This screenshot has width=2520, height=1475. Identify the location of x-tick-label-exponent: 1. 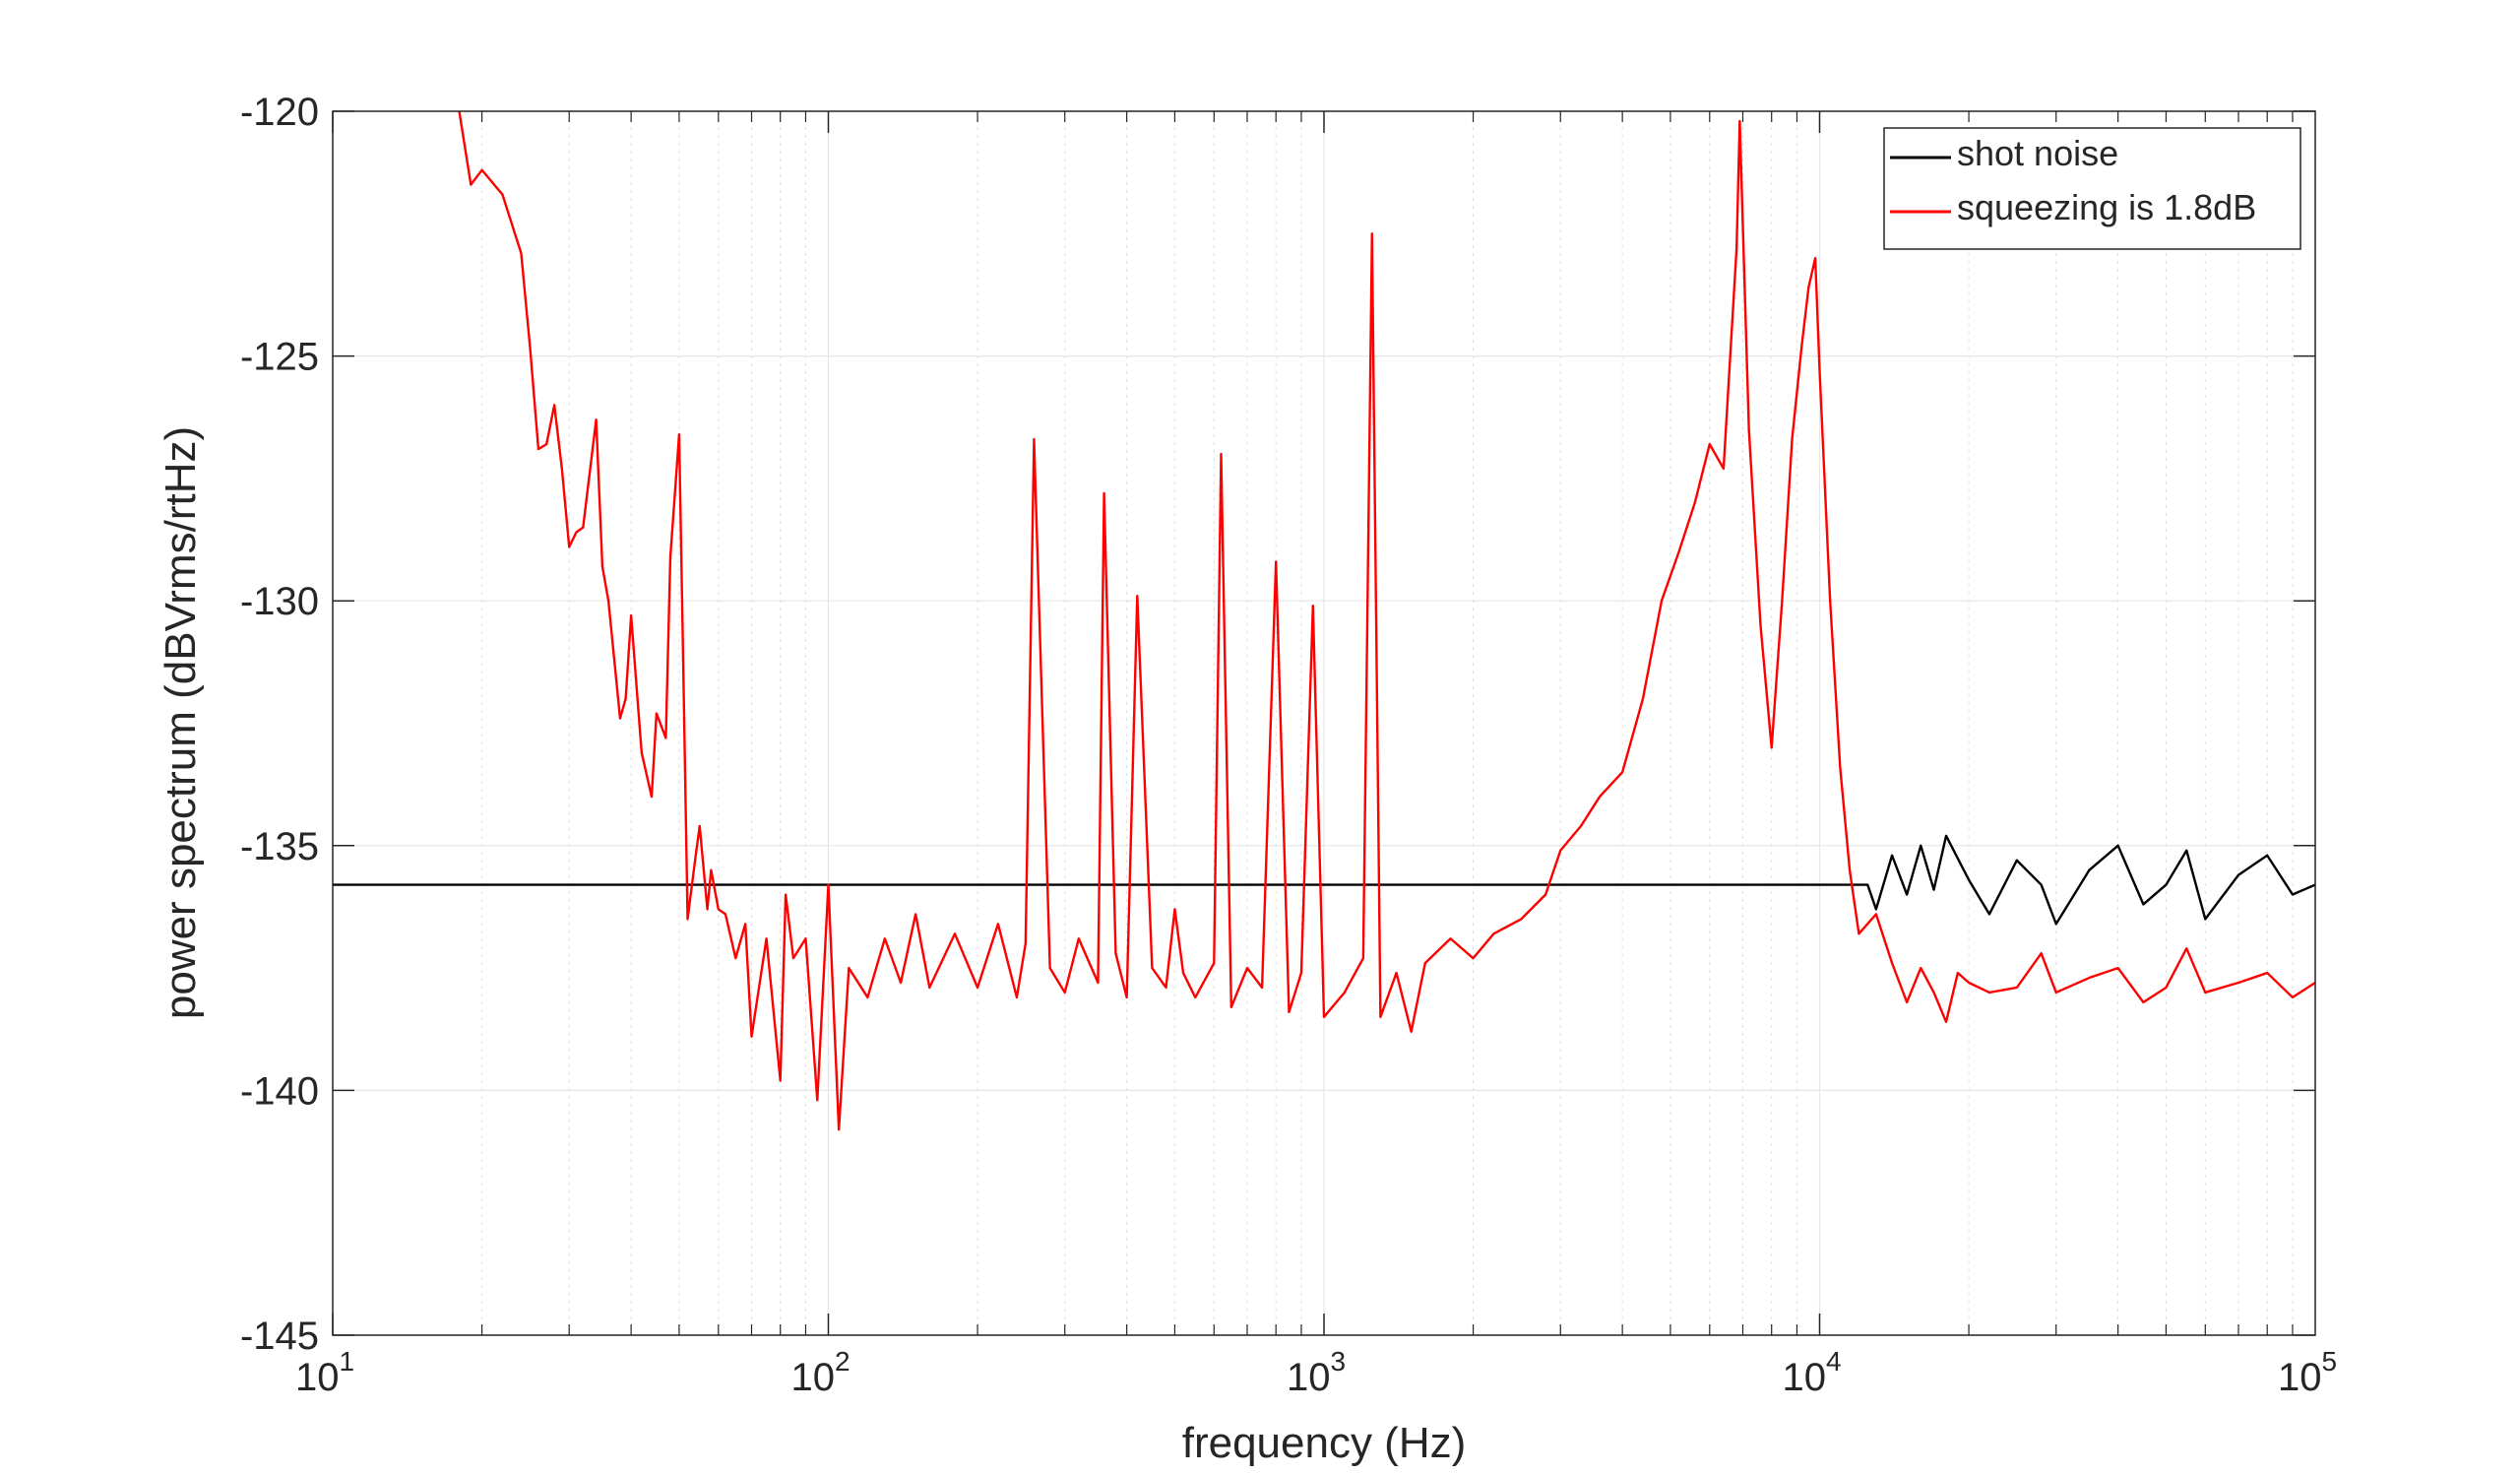
(346, 1361).